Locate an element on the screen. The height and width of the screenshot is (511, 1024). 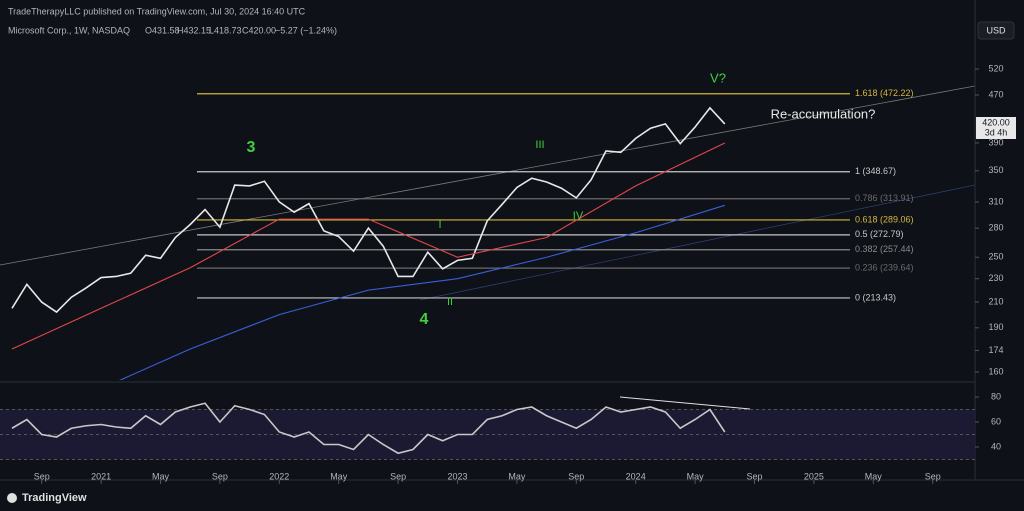
fib-label: 0.382 (257.44) is located at coordinates (884, 249).